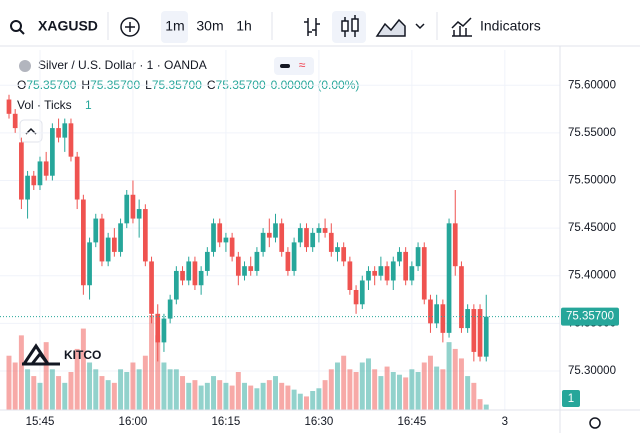 The width and height of the screenshot is (640, 433). What do you see at coordinates (40, 422) in the screenshot?
I see `x-tick-label: 15:45` at bounding box center [40, 422].